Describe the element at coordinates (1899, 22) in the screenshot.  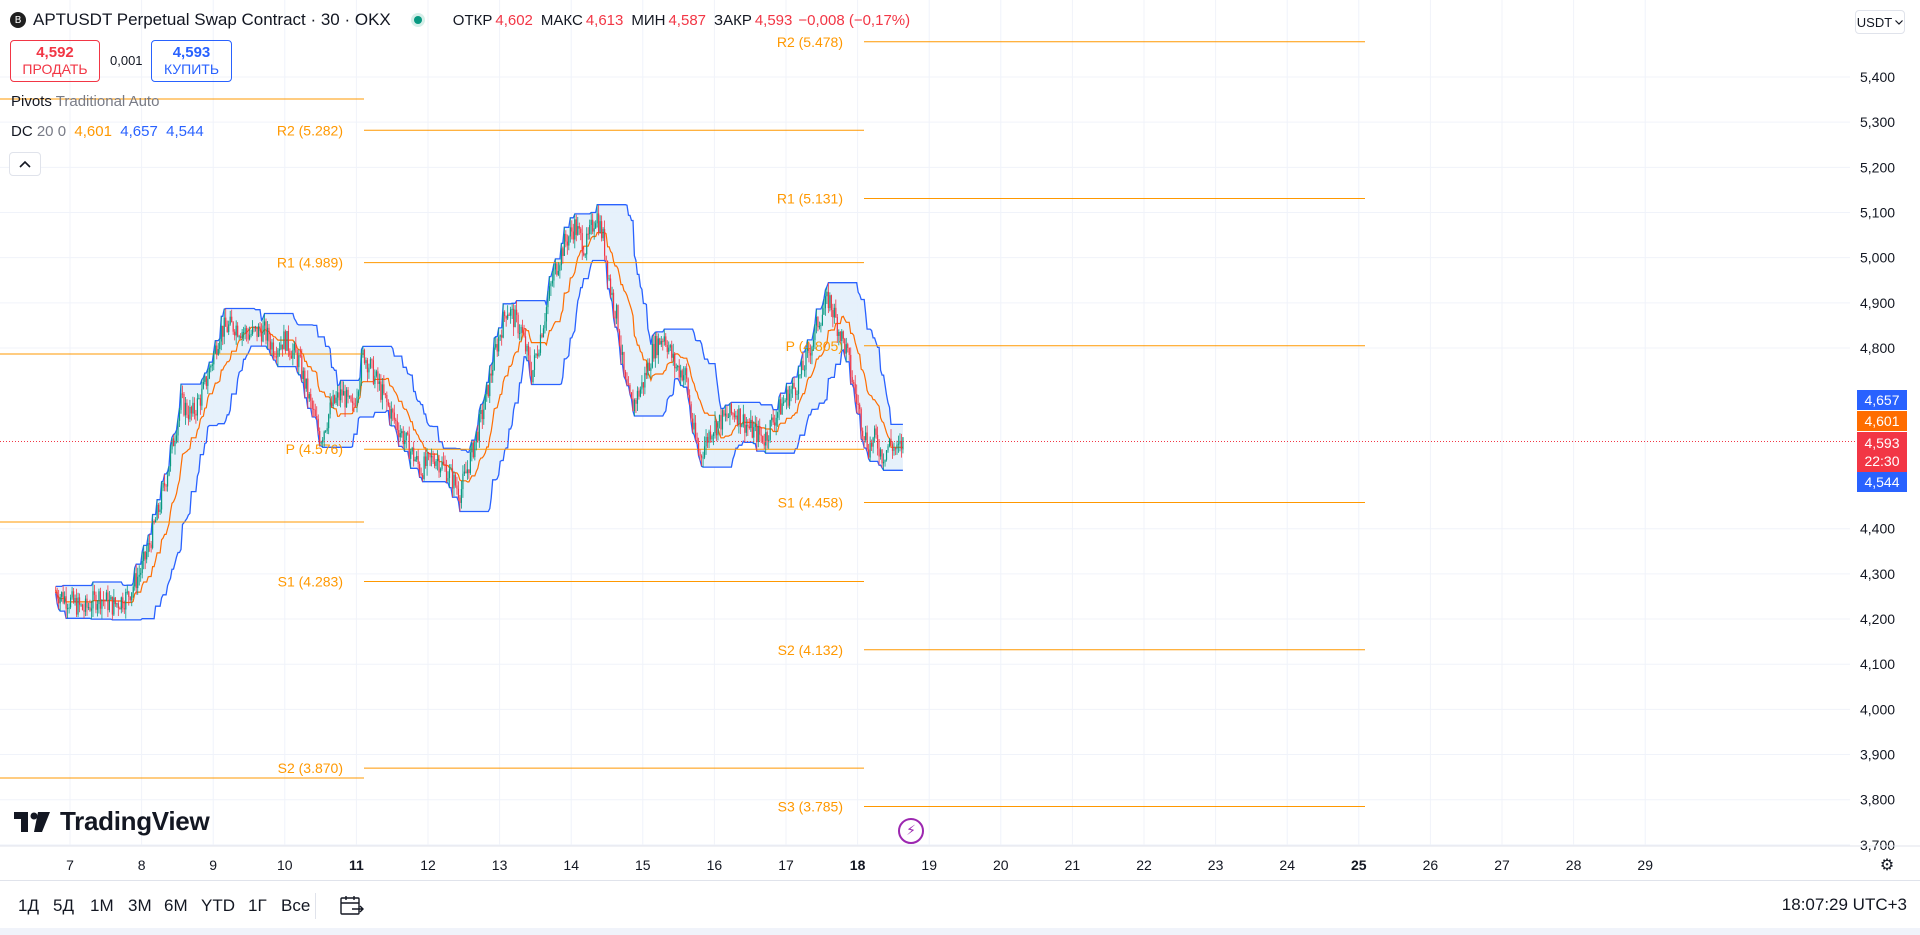
I see `chevron-down-icon` at that location.